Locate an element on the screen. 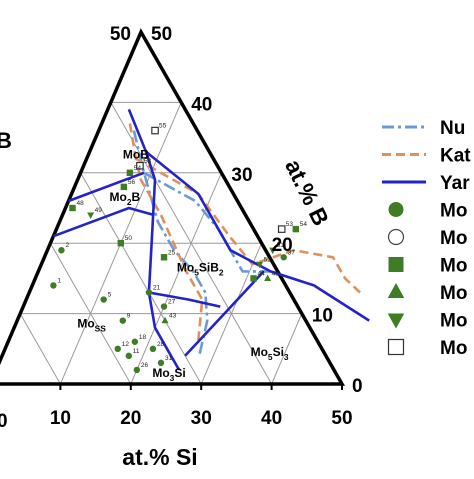 This screenshot has width=474, height=479. alloy-point-label: 28 is located at coordinates (161, 344).